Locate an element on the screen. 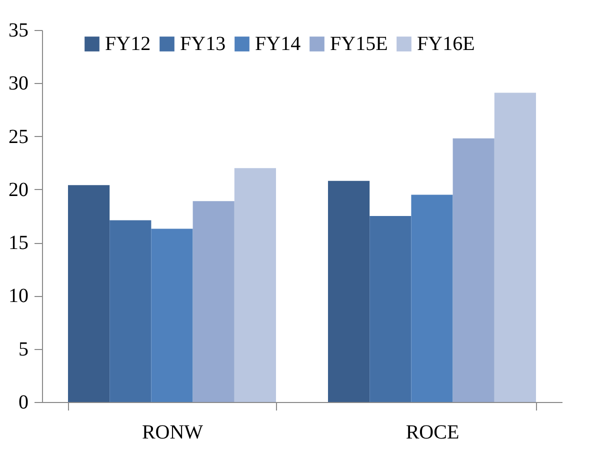 Image resolution: width=605 pixels, height=455 pixels. x-tick-label: RONW is located at coordinates (173, 433).